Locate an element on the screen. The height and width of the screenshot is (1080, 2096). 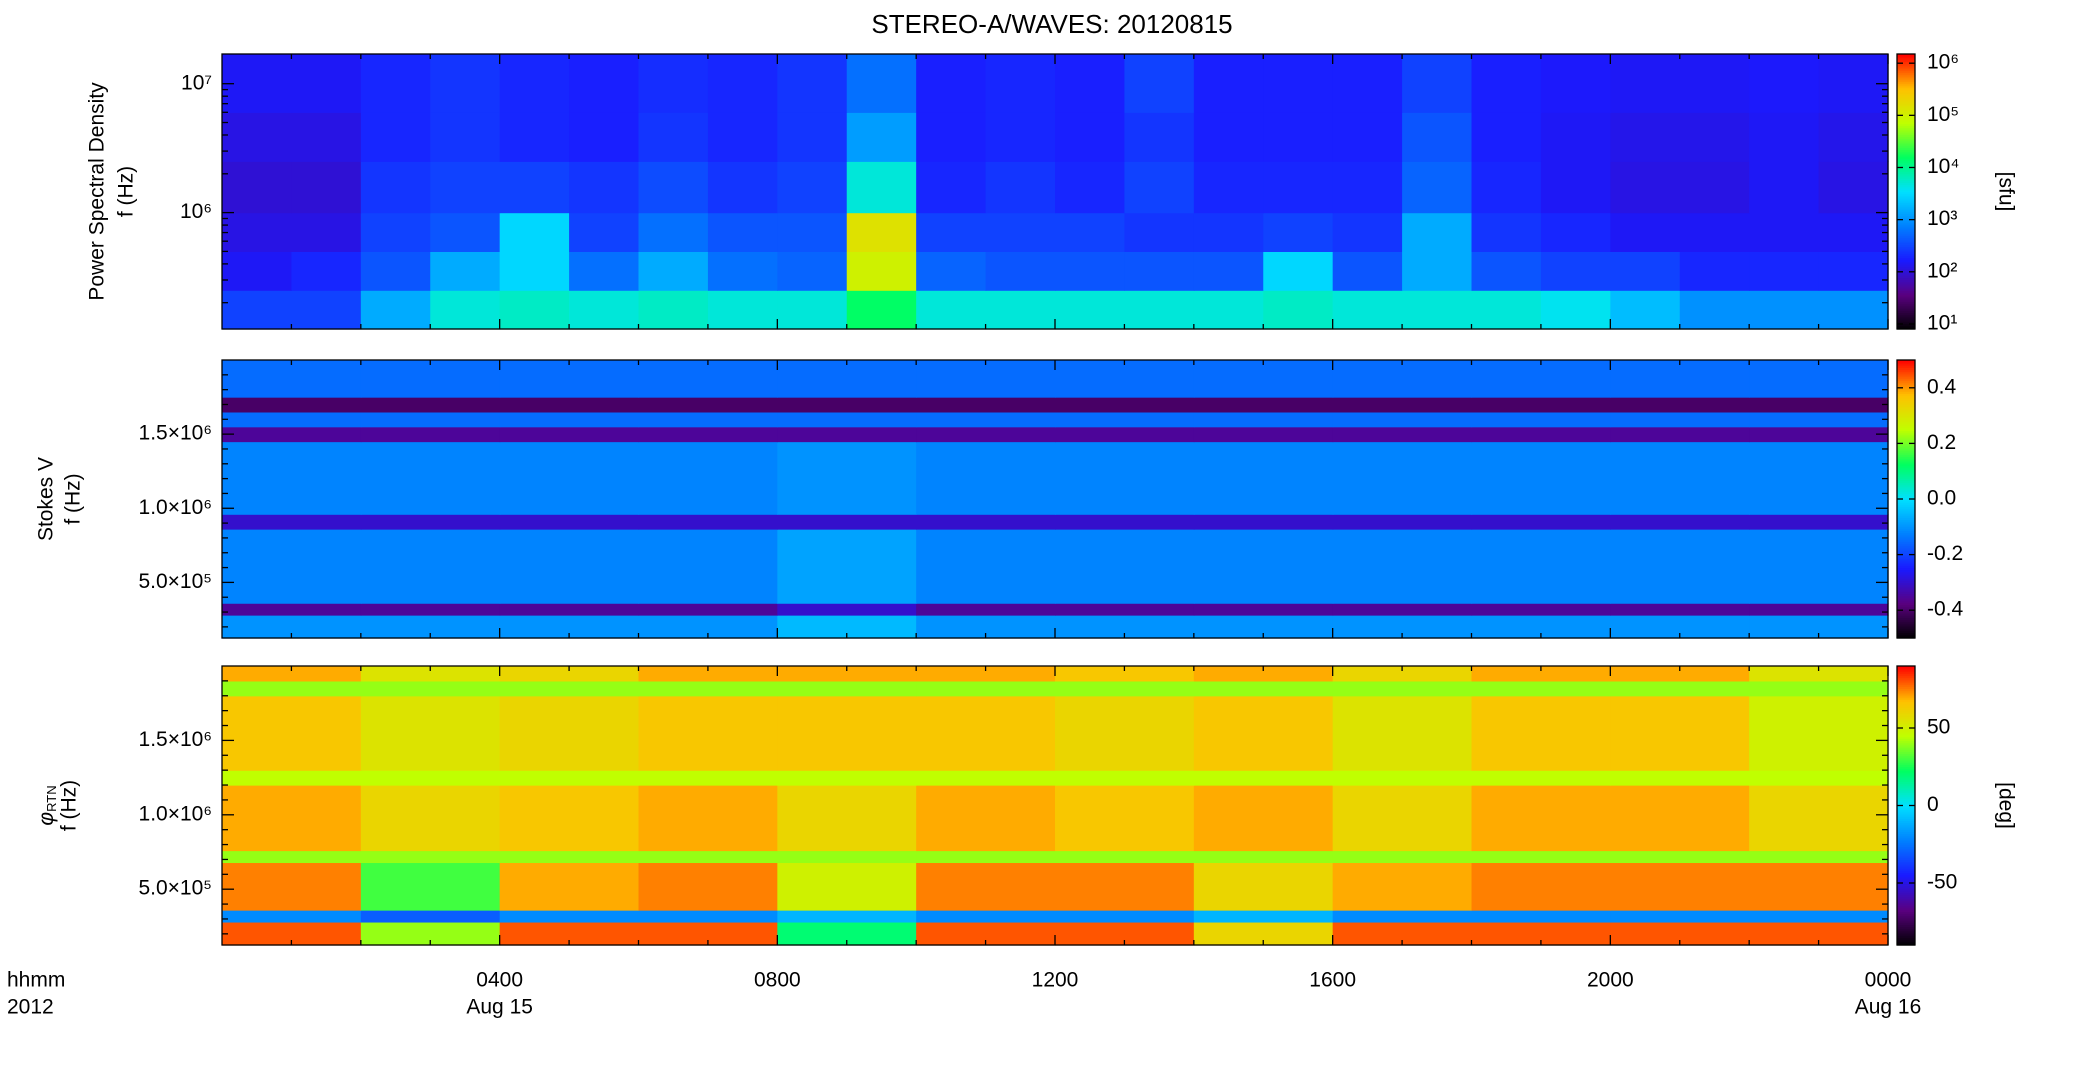
date-label: Aug 16 is located at coordinates (1888, 1007).